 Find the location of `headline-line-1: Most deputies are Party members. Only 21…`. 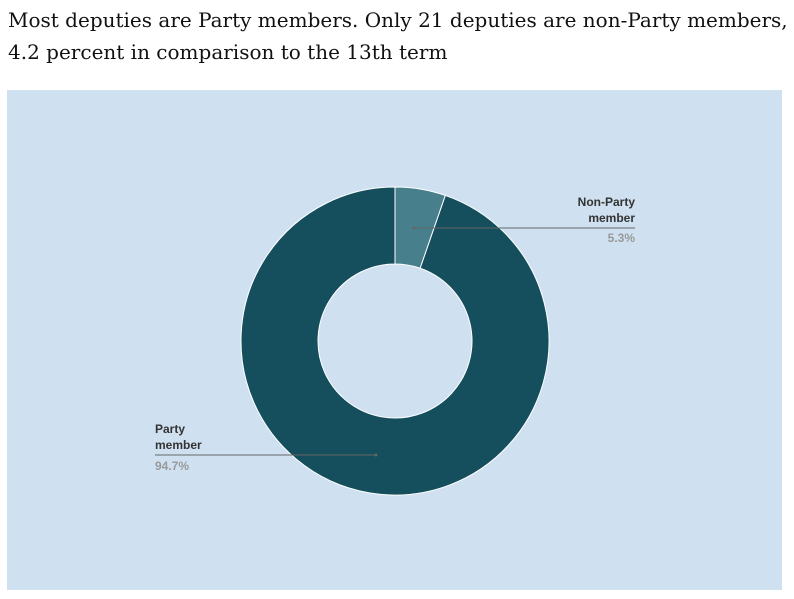

headline-line-1: Most deputies are Party members. Only 21… is located at coordinates (401, 20).